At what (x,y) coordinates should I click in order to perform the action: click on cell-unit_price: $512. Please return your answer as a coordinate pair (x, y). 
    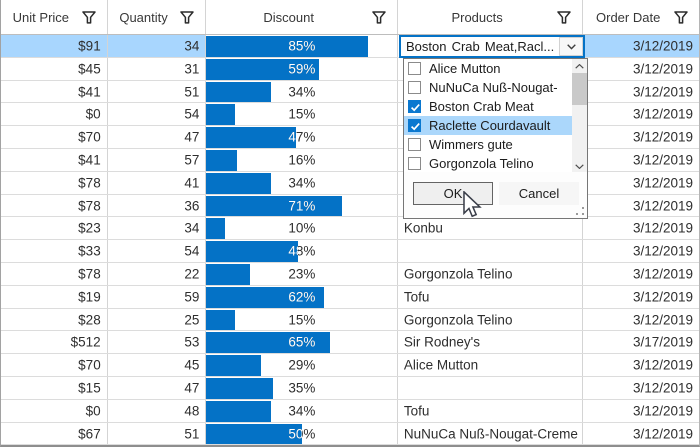
    Looking at the image, I should click on (54, 342).